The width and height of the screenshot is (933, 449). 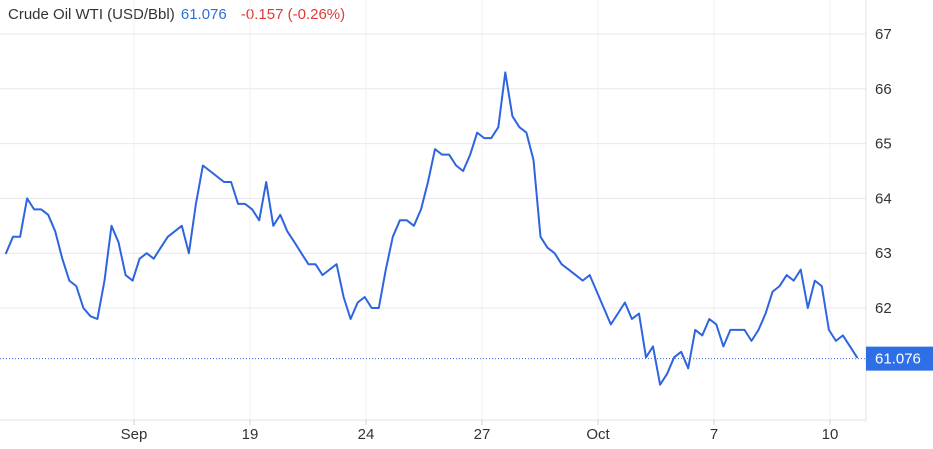 I want to click on y-axis-ticks: 62 63 64 65 66 67, so click(x=883, y=171).